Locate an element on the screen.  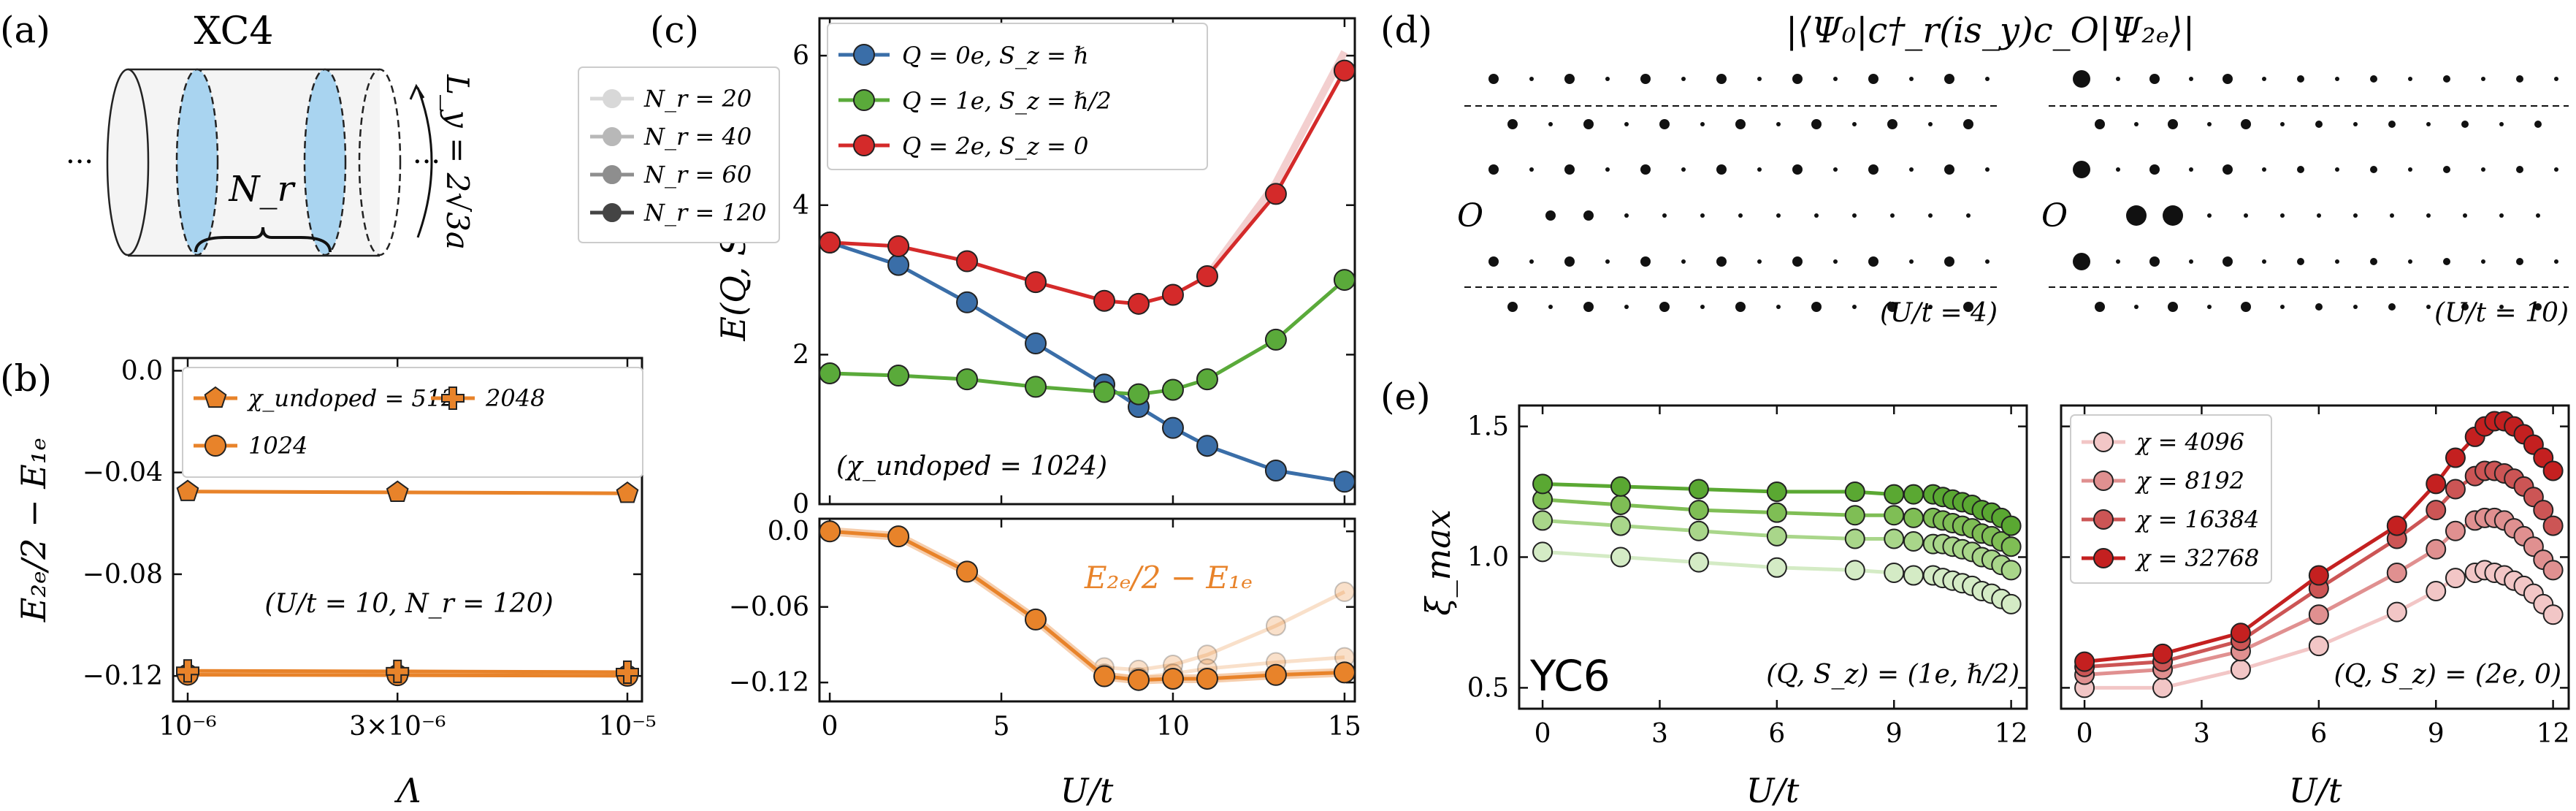
nr-legend-label: N_r = 60 is located at coordinates (697, 175).